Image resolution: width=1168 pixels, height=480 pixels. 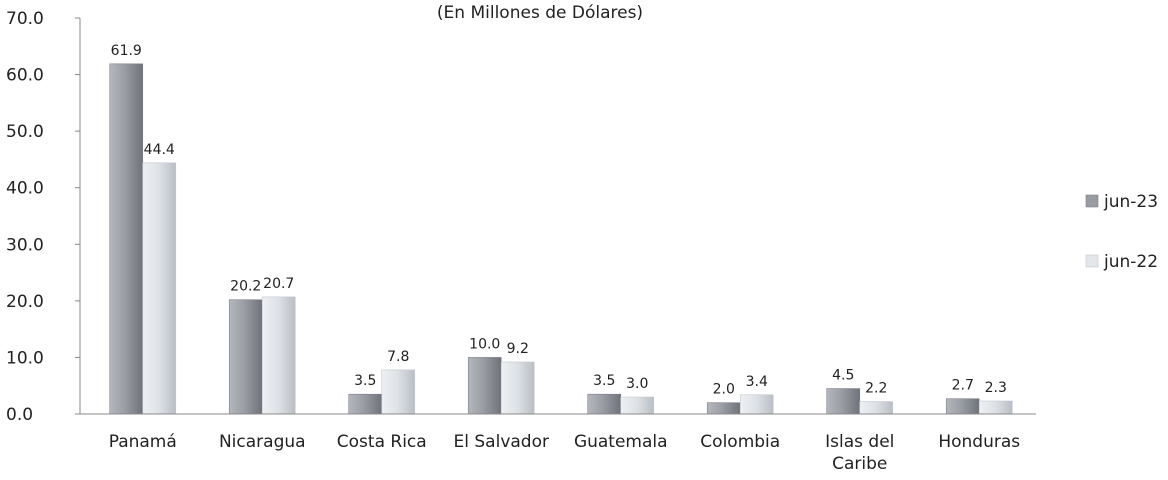 What do you see at coordinates (859, 442) in the screenshot?
I see `x-category-label-line: Islas del` at bounding box center [859, 442].